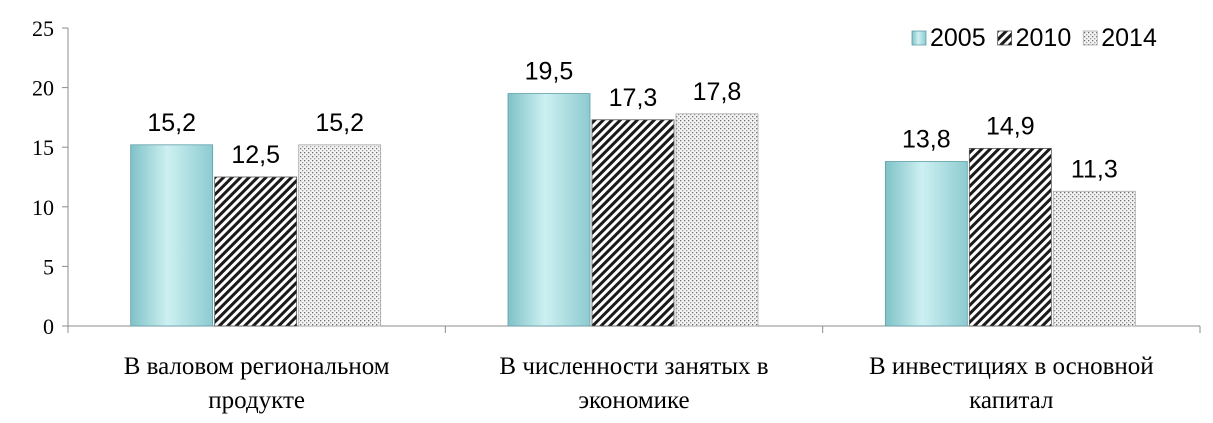 The width and height of the screenshot is (1213, 423). Describe the element at coordinates (43, 28) in the screenshot. I see `y-tick-label: 25` at that location.